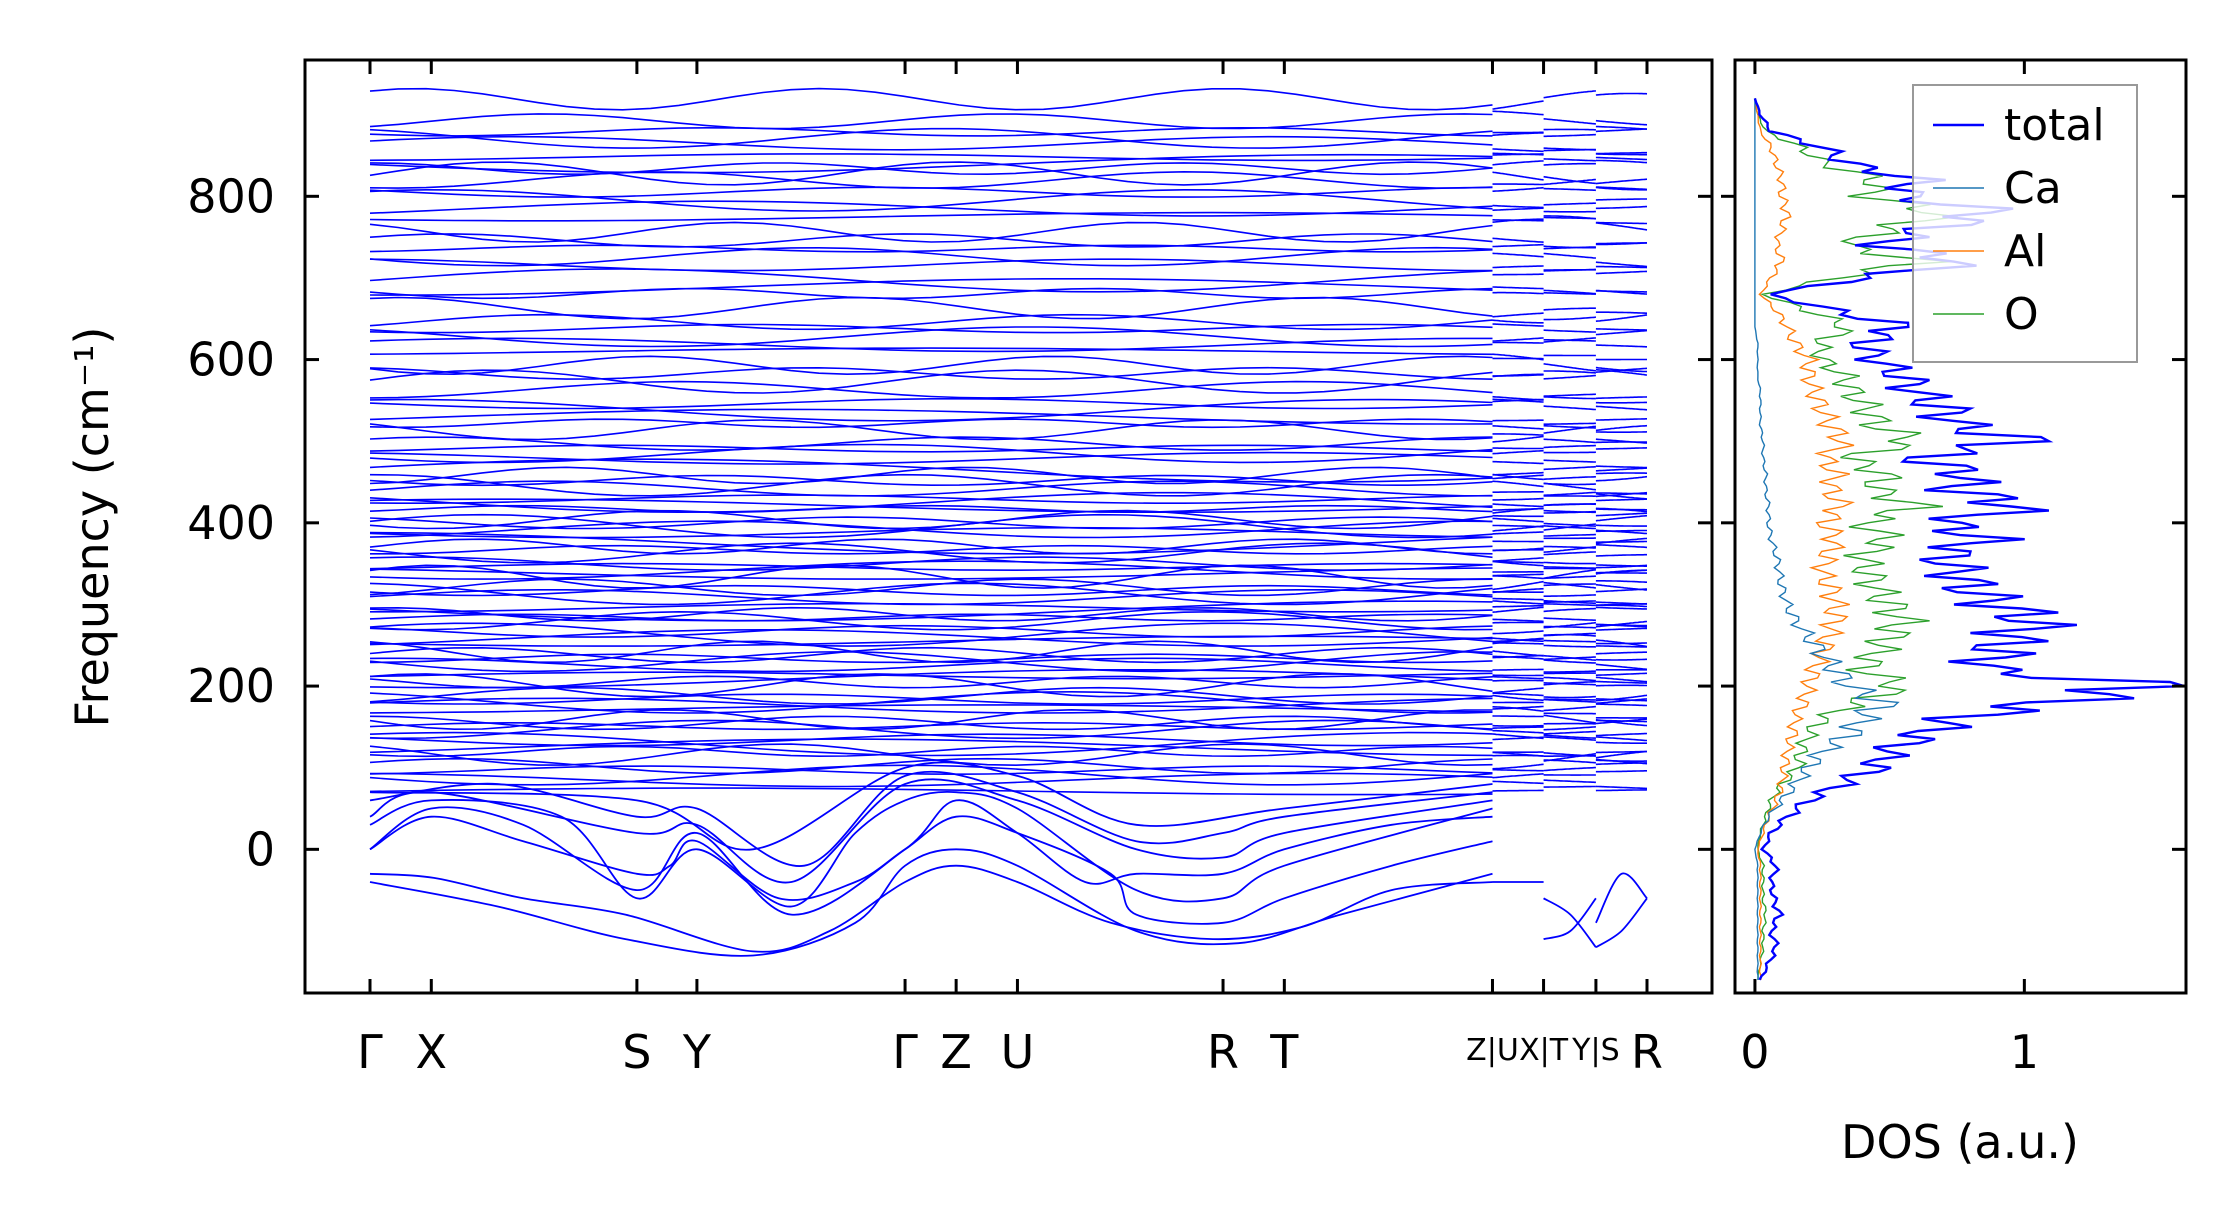 This screenshot has height=1220, width=2222. What do you see at coordinates (1969, 539) in the screenshot?
I see `dos-lines` at bounding box center [1969, 539].